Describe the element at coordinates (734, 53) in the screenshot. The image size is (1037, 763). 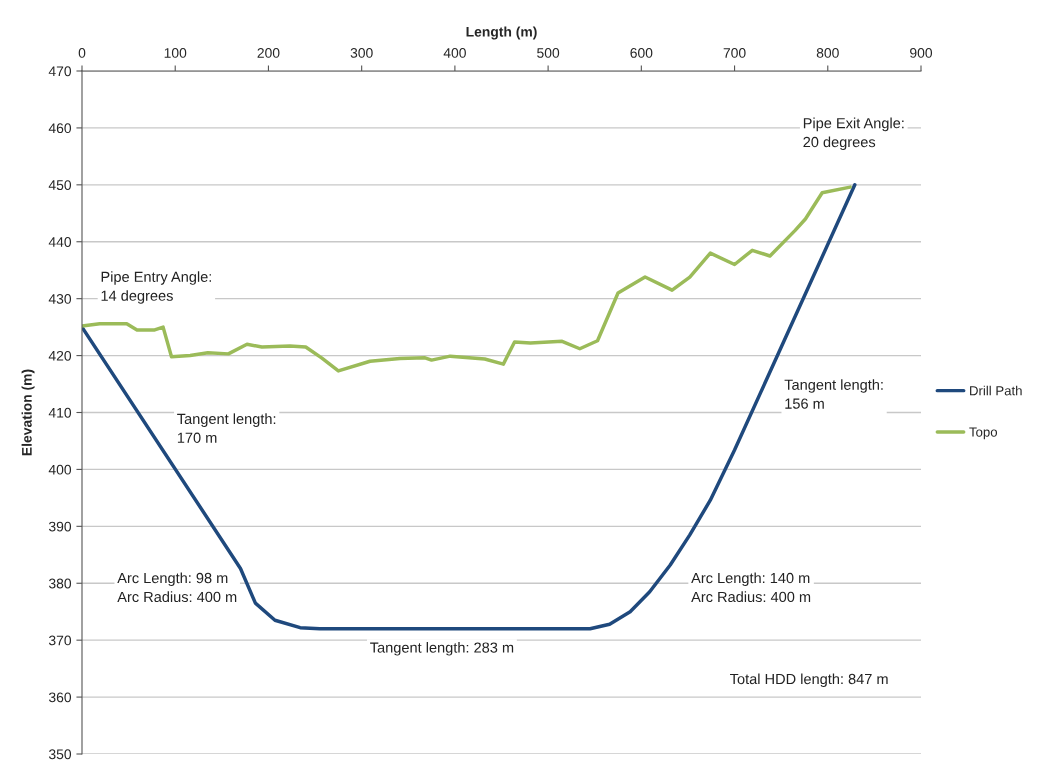
I see `x-tick-label: 700` at that location.